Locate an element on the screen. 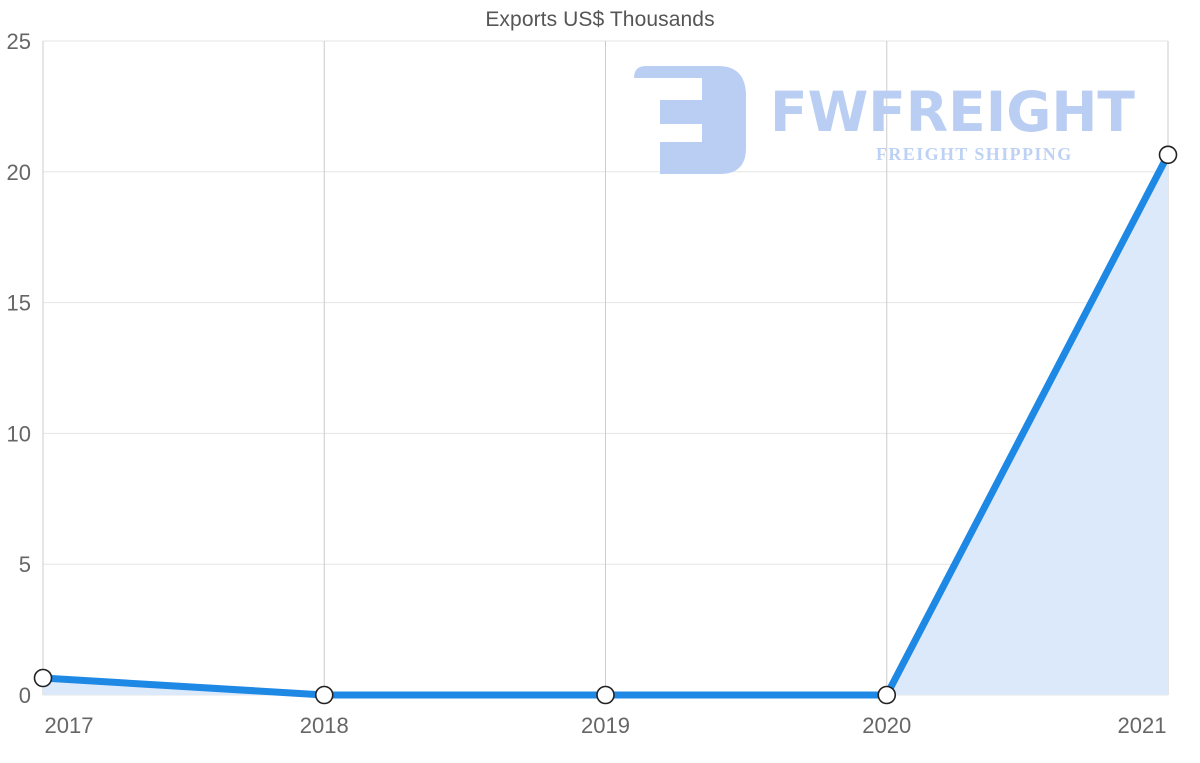 The height and width of the screenshot is (763, 1200). y-axis-tick-labels: 0 5 10 15 20 25 is located at coordinates (19, 368).